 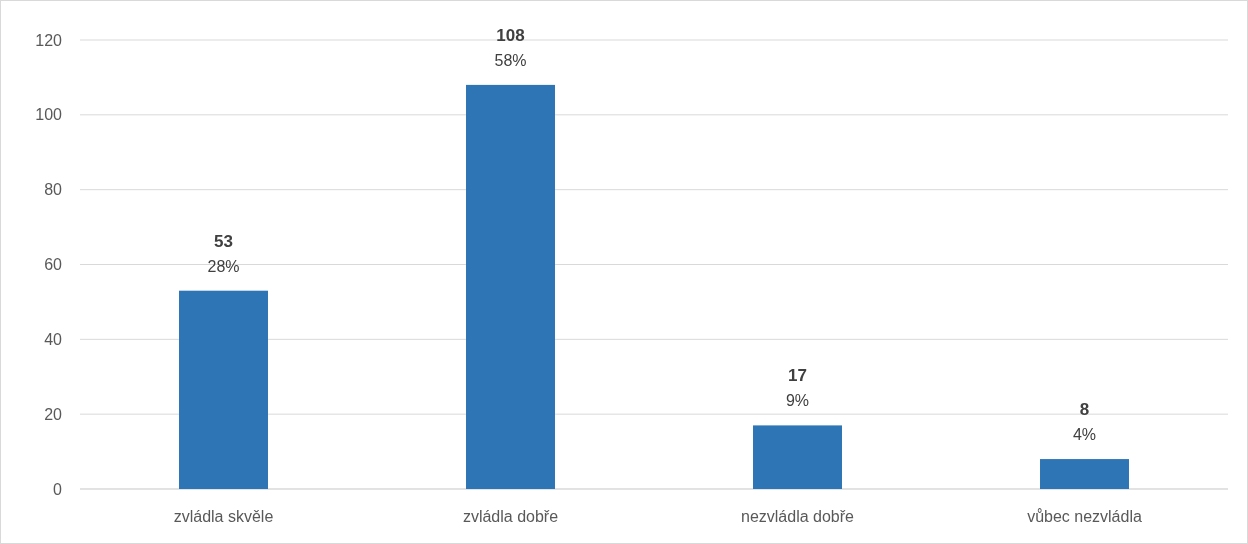 I want to click on y-tick-label: 0, so click(x=58, y=489).